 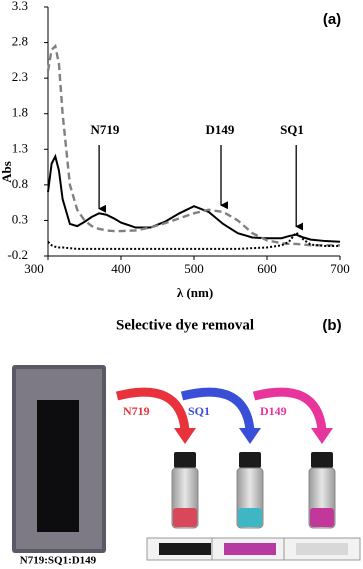 I want to click on x-tick-label: 500, so click(x=194, y=268).